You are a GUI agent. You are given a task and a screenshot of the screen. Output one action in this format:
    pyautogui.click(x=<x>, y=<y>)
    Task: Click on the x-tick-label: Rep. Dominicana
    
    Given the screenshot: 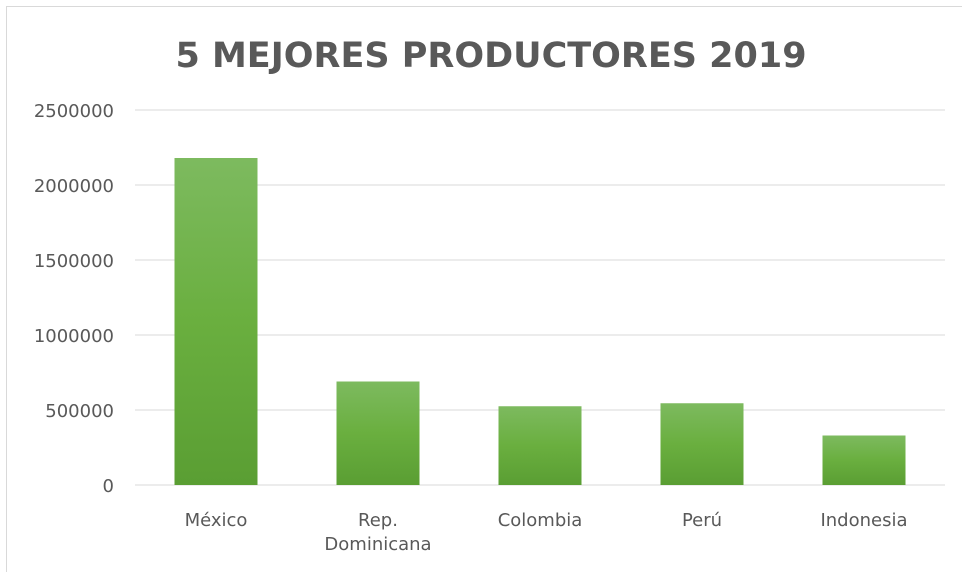 What is the action you would take?
    pyautogui.click(x=377, y=532)
    